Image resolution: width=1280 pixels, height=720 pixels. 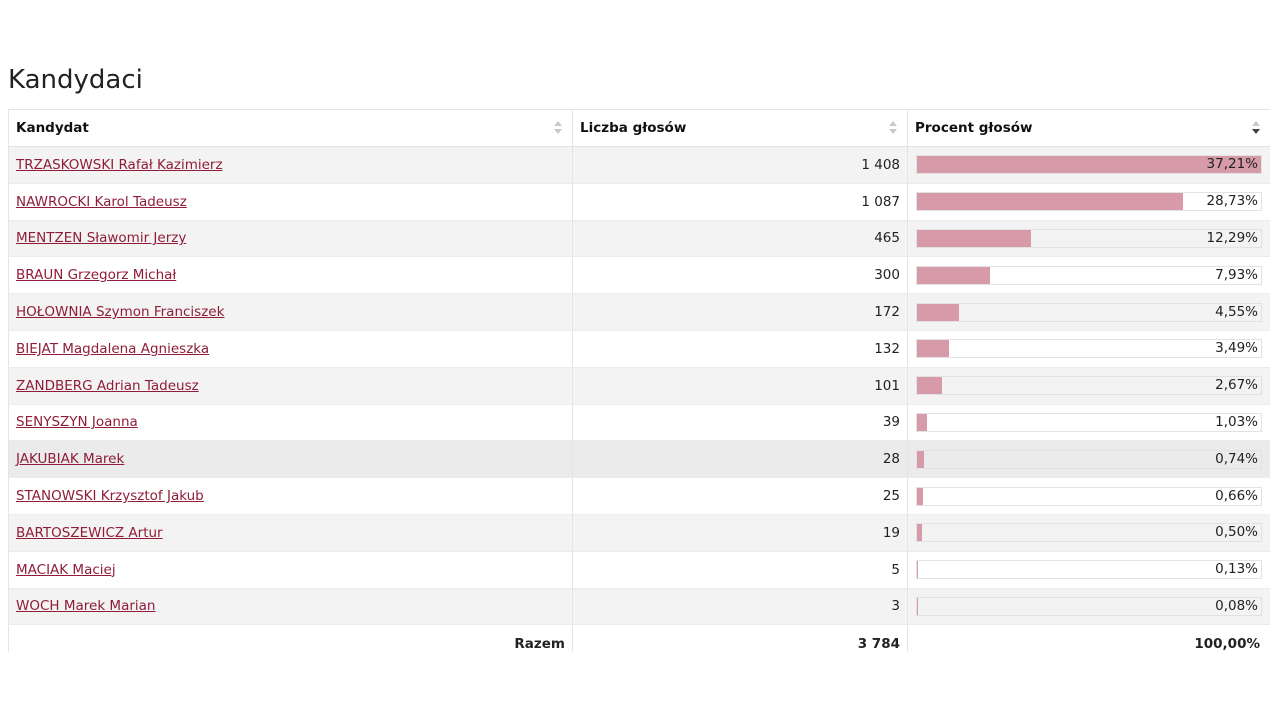 What do you see at coordinates (1088, 128) in the screenshot?
I see `header-percent: Procent głosów` at bounding box center [1088, 128].